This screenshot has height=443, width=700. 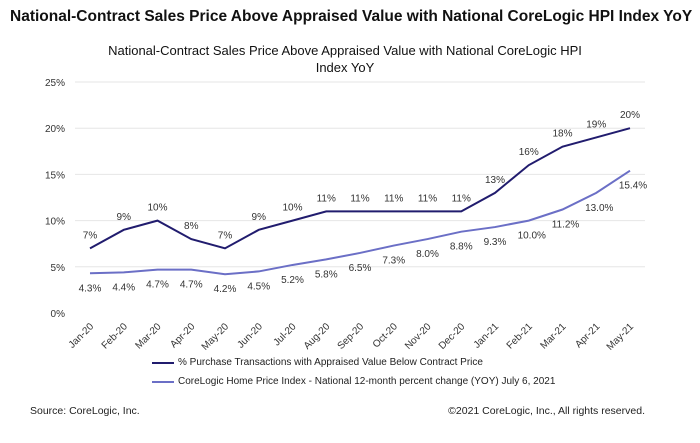 What do you see at coordinates (90, 288) in the screenshot?
I see `data-label: 4.3%` at bounding box center [90, 288].